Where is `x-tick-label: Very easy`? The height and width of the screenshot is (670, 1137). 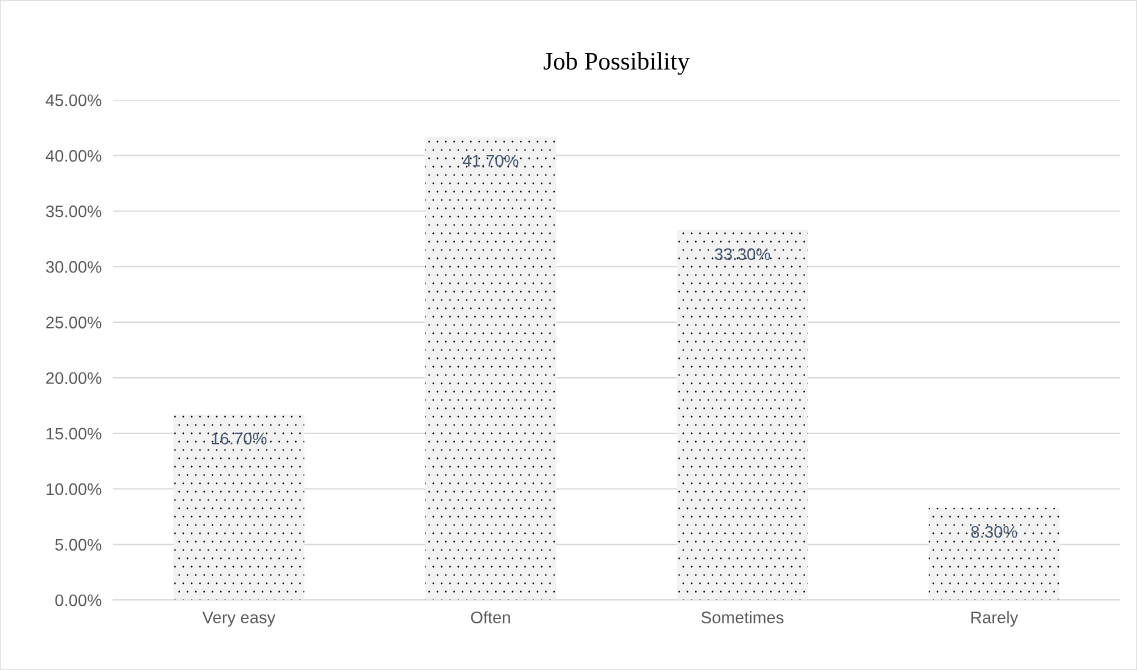 x-tick-label: Very easy is located at coordinates (239, 619).